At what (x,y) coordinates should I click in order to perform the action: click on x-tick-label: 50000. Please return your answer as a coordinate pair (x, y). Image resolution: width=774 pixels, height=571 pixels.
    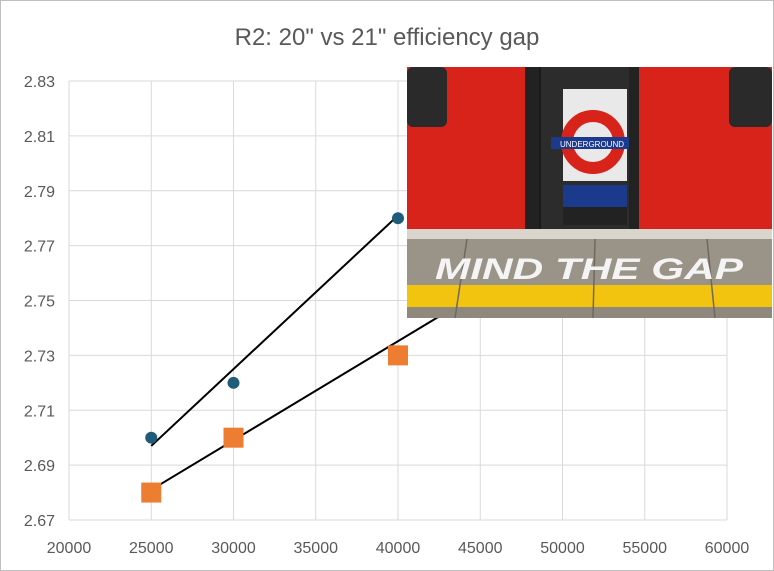
    Looking at the image, I should click on (562, 548).